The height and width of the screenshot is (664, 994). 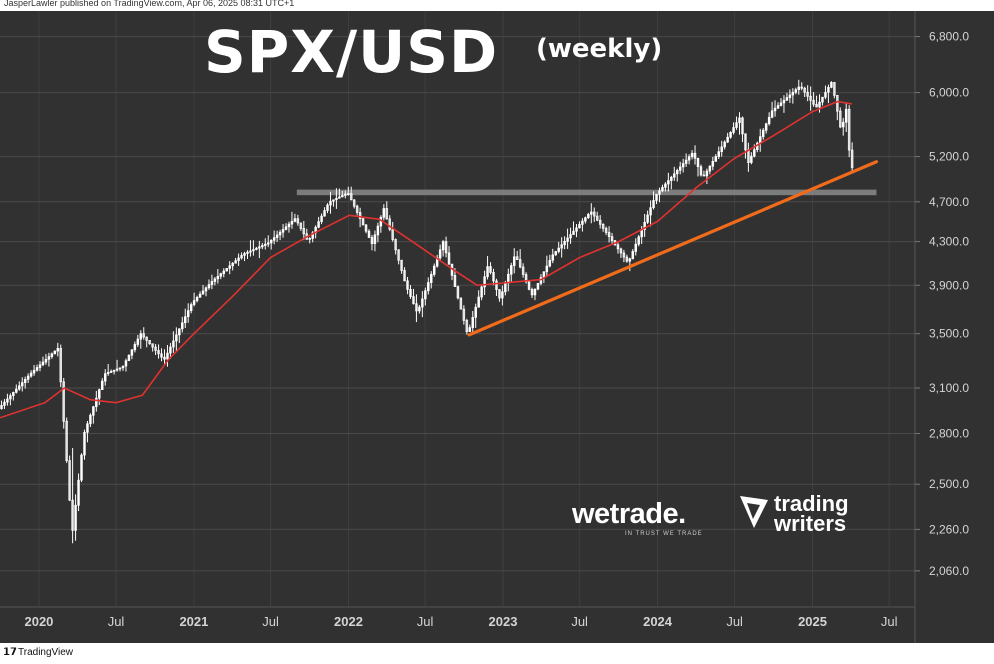 What do you see at coordinates (10, 652) in the screenshot?
I see `tradingview-logo-icon: 𝟭𝟳` at bounding box center [10, 652].